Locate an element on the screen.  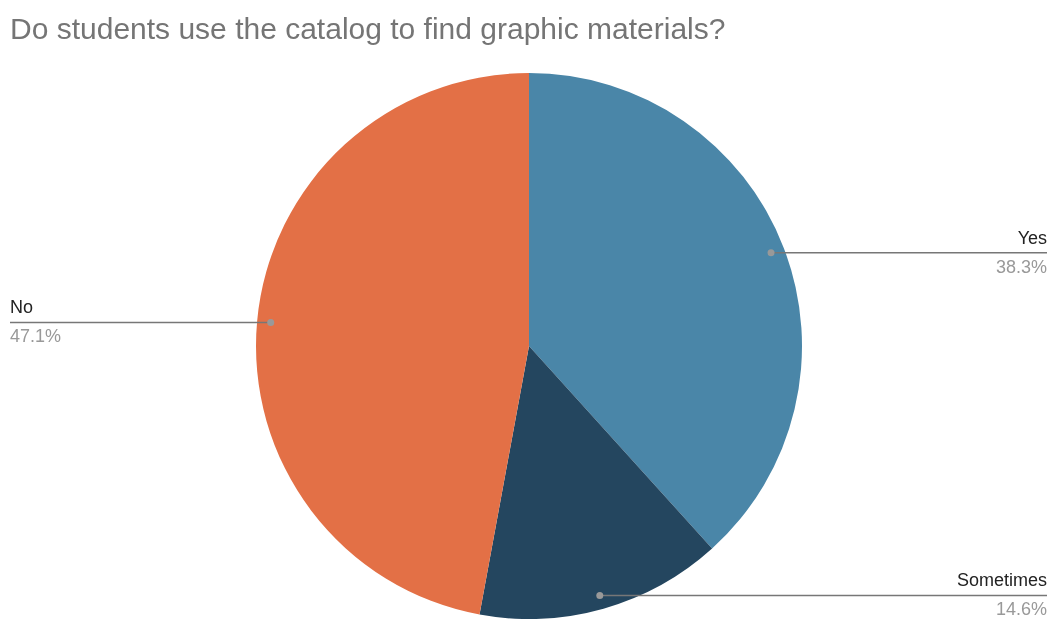
slice-label: No is located at coordinates (22, 307).